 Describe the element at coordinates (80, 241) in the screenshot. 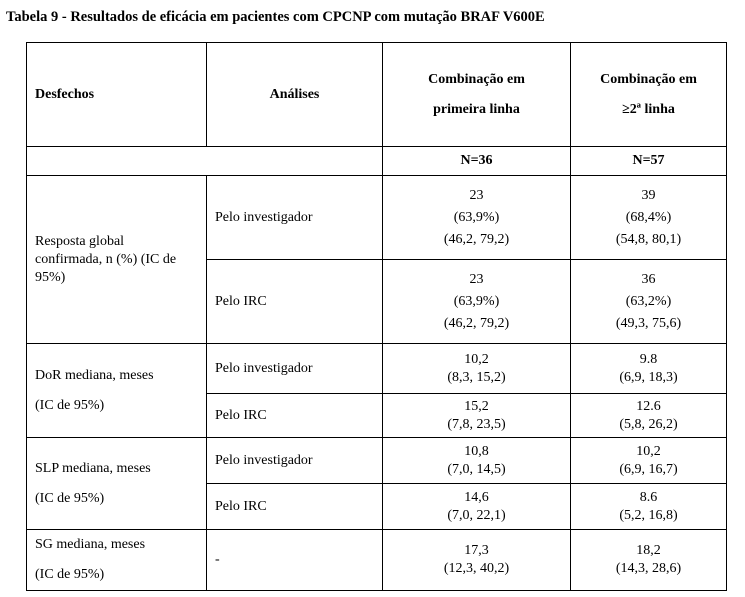

I see `outcome-line: Resposta global` at that location.